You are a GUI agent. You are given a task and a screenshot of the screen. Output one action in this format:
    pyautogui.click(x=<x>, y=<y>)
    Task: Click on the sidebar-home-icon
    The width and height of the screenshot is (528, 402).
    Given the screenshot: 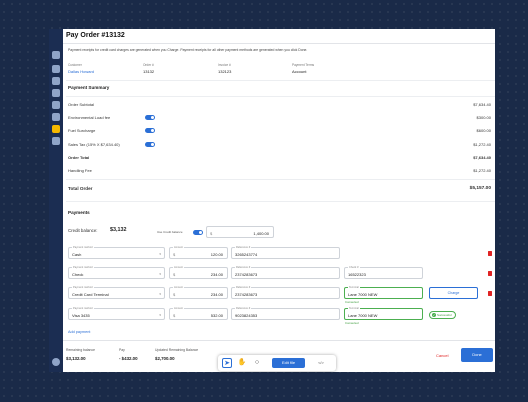 What is the action you would take?
    pyautogui.click(x=56, y=55)
    